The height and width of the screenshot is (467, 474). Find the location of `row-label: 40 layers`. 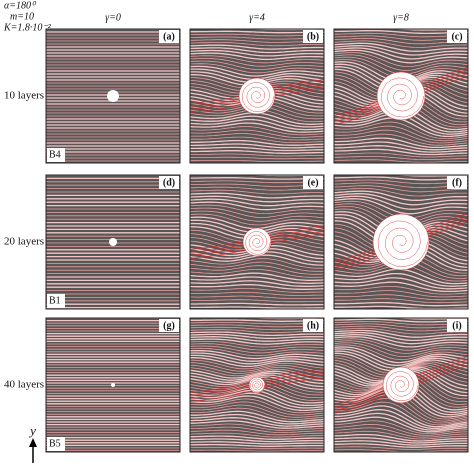

row-label: 40 layers is located at coordinates (24, 385).